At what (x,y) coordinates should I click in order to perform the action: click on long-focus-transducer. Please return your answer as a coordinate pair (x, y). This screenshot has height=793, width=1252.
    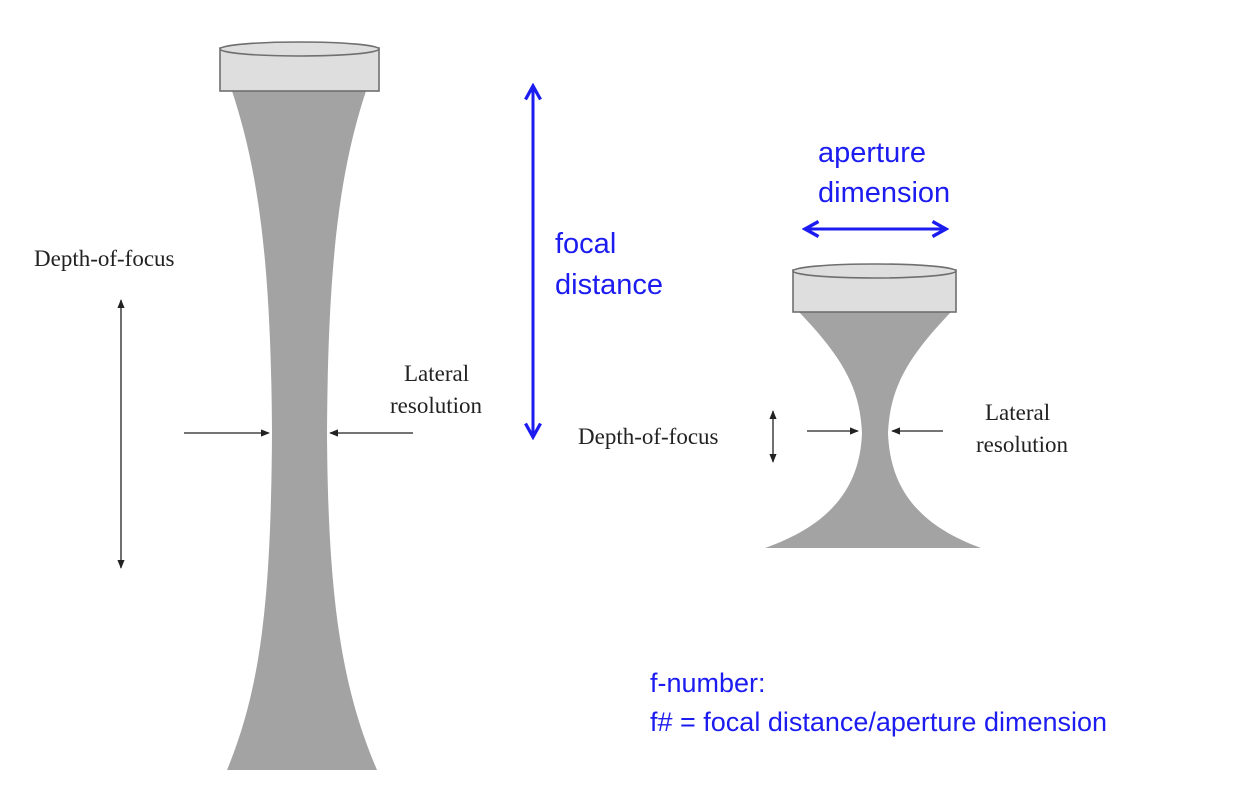
    Looking at the image, I should click on (299, 405).